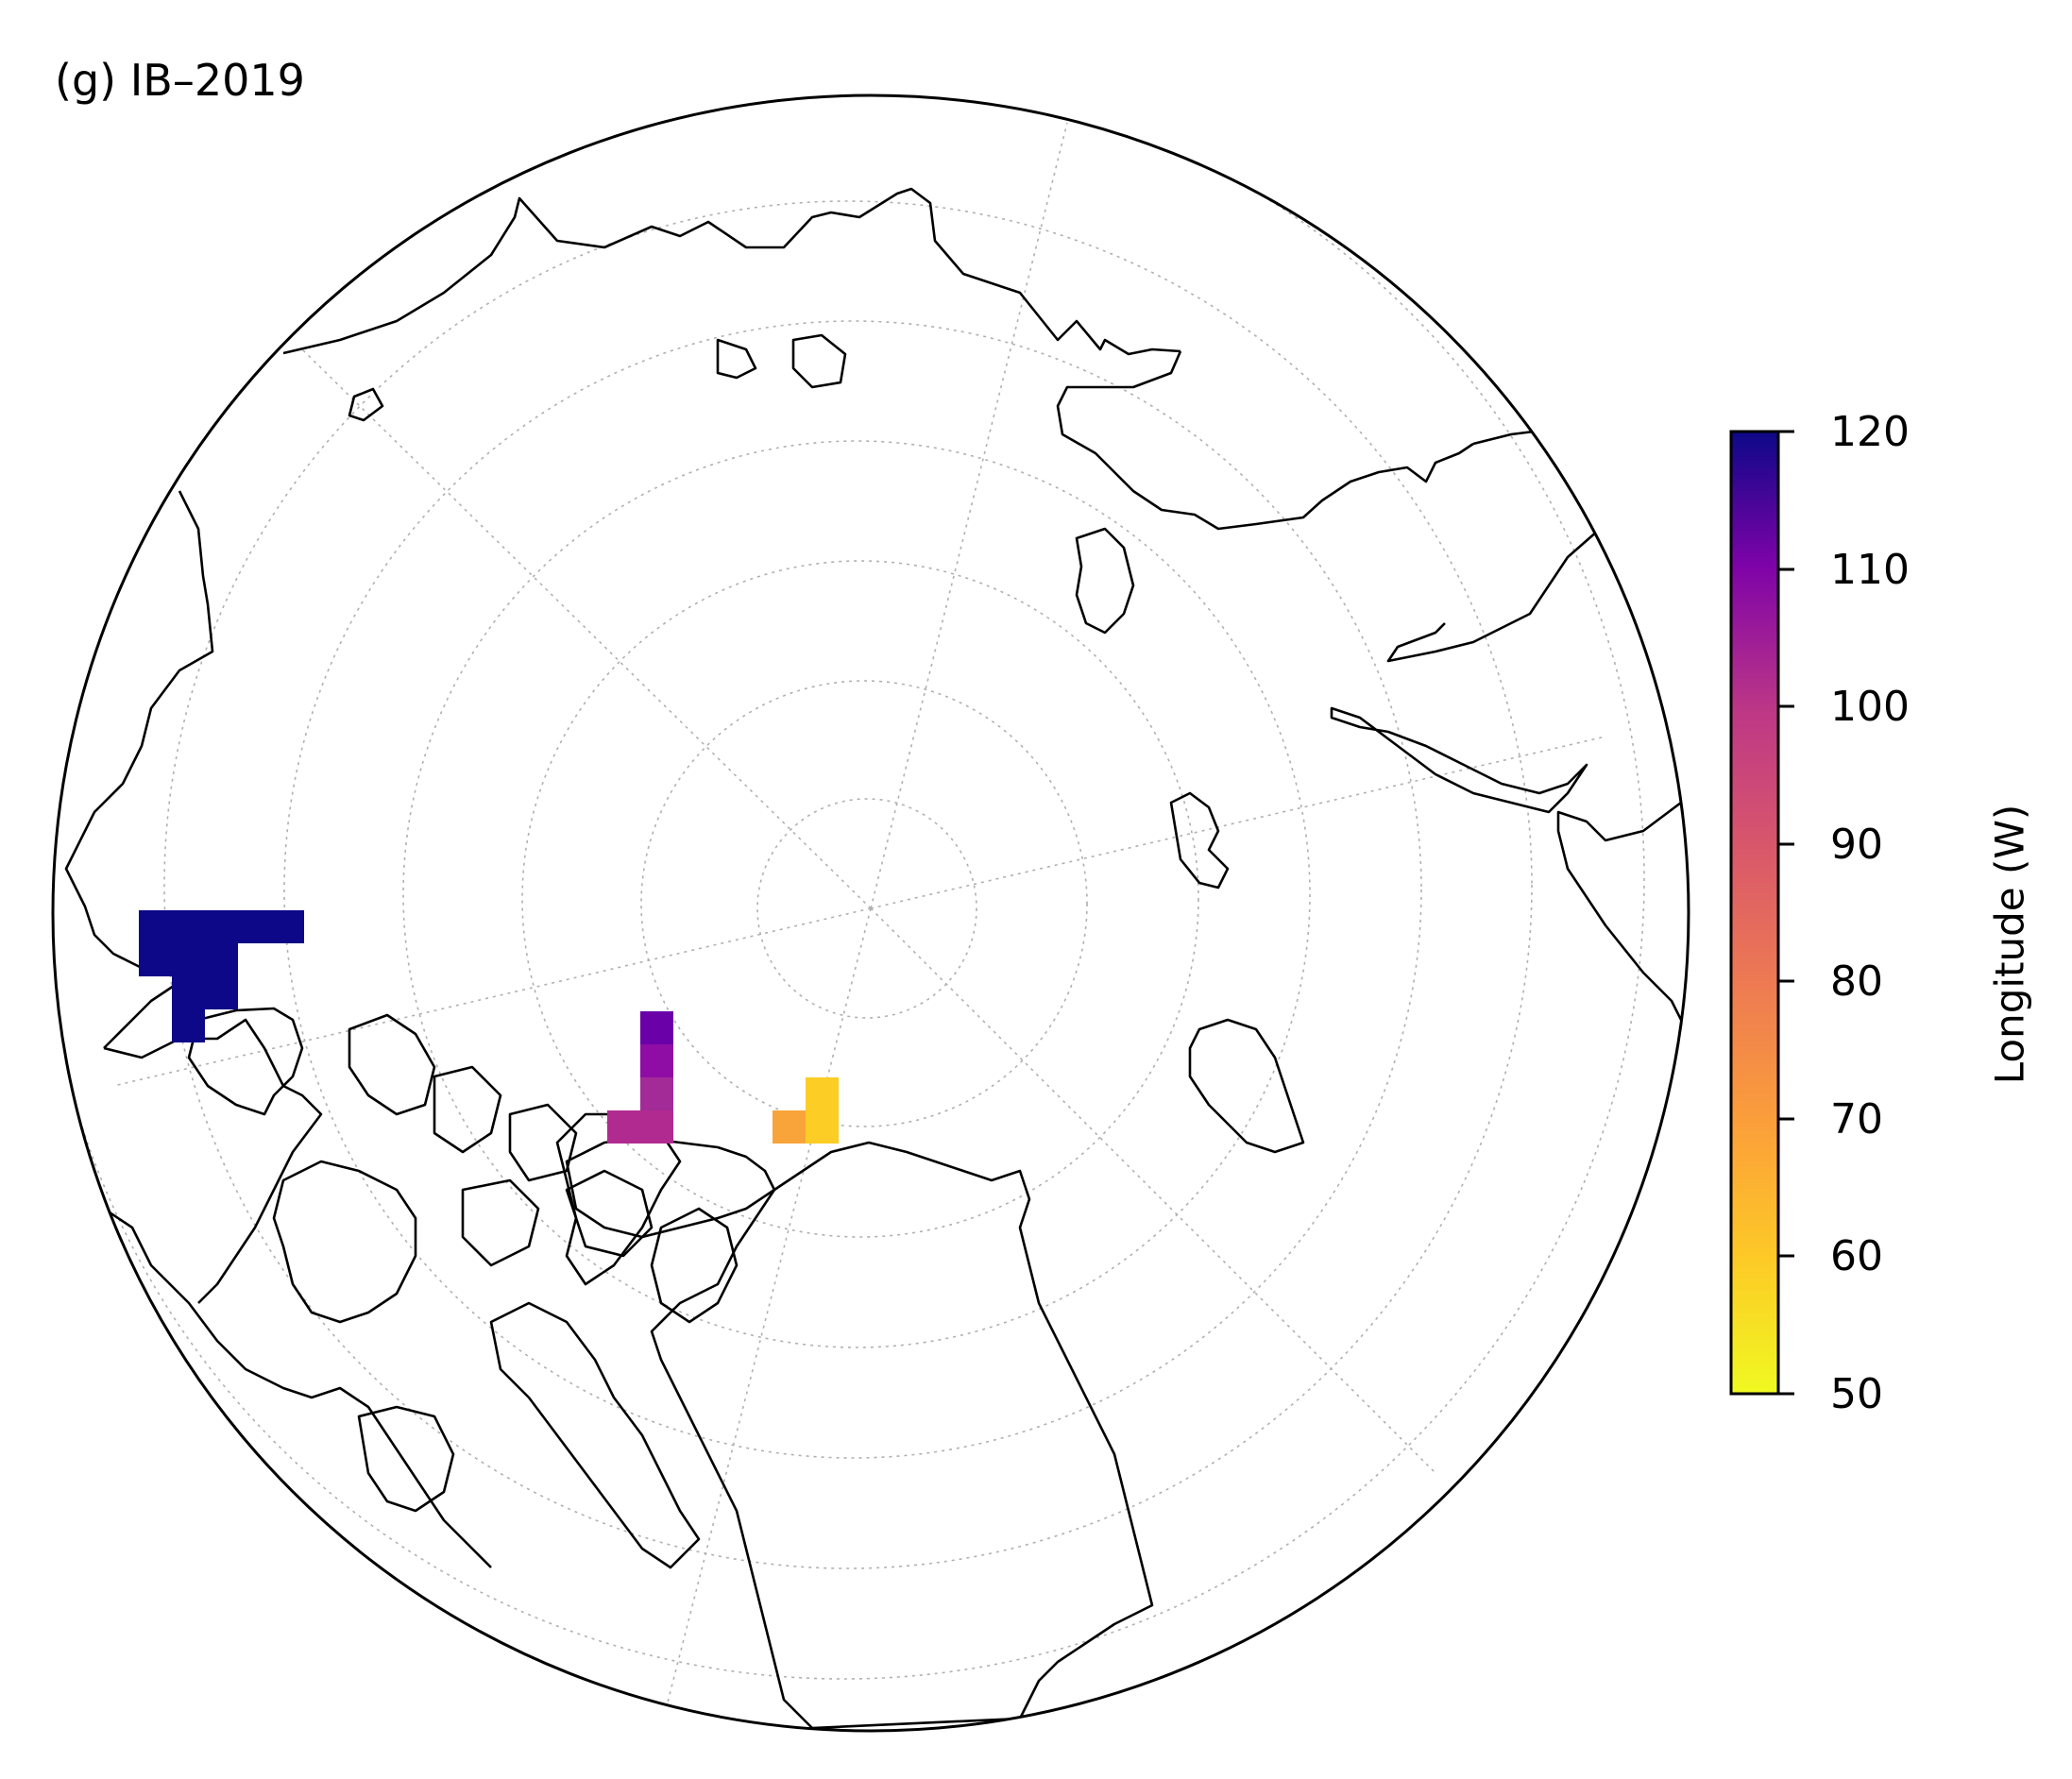 This screenshot has height=1779, width=2072. Describe the element at coordinates (1856, 1394) in the screenshot. I see `colorbar-tick-label: 50` at that location.